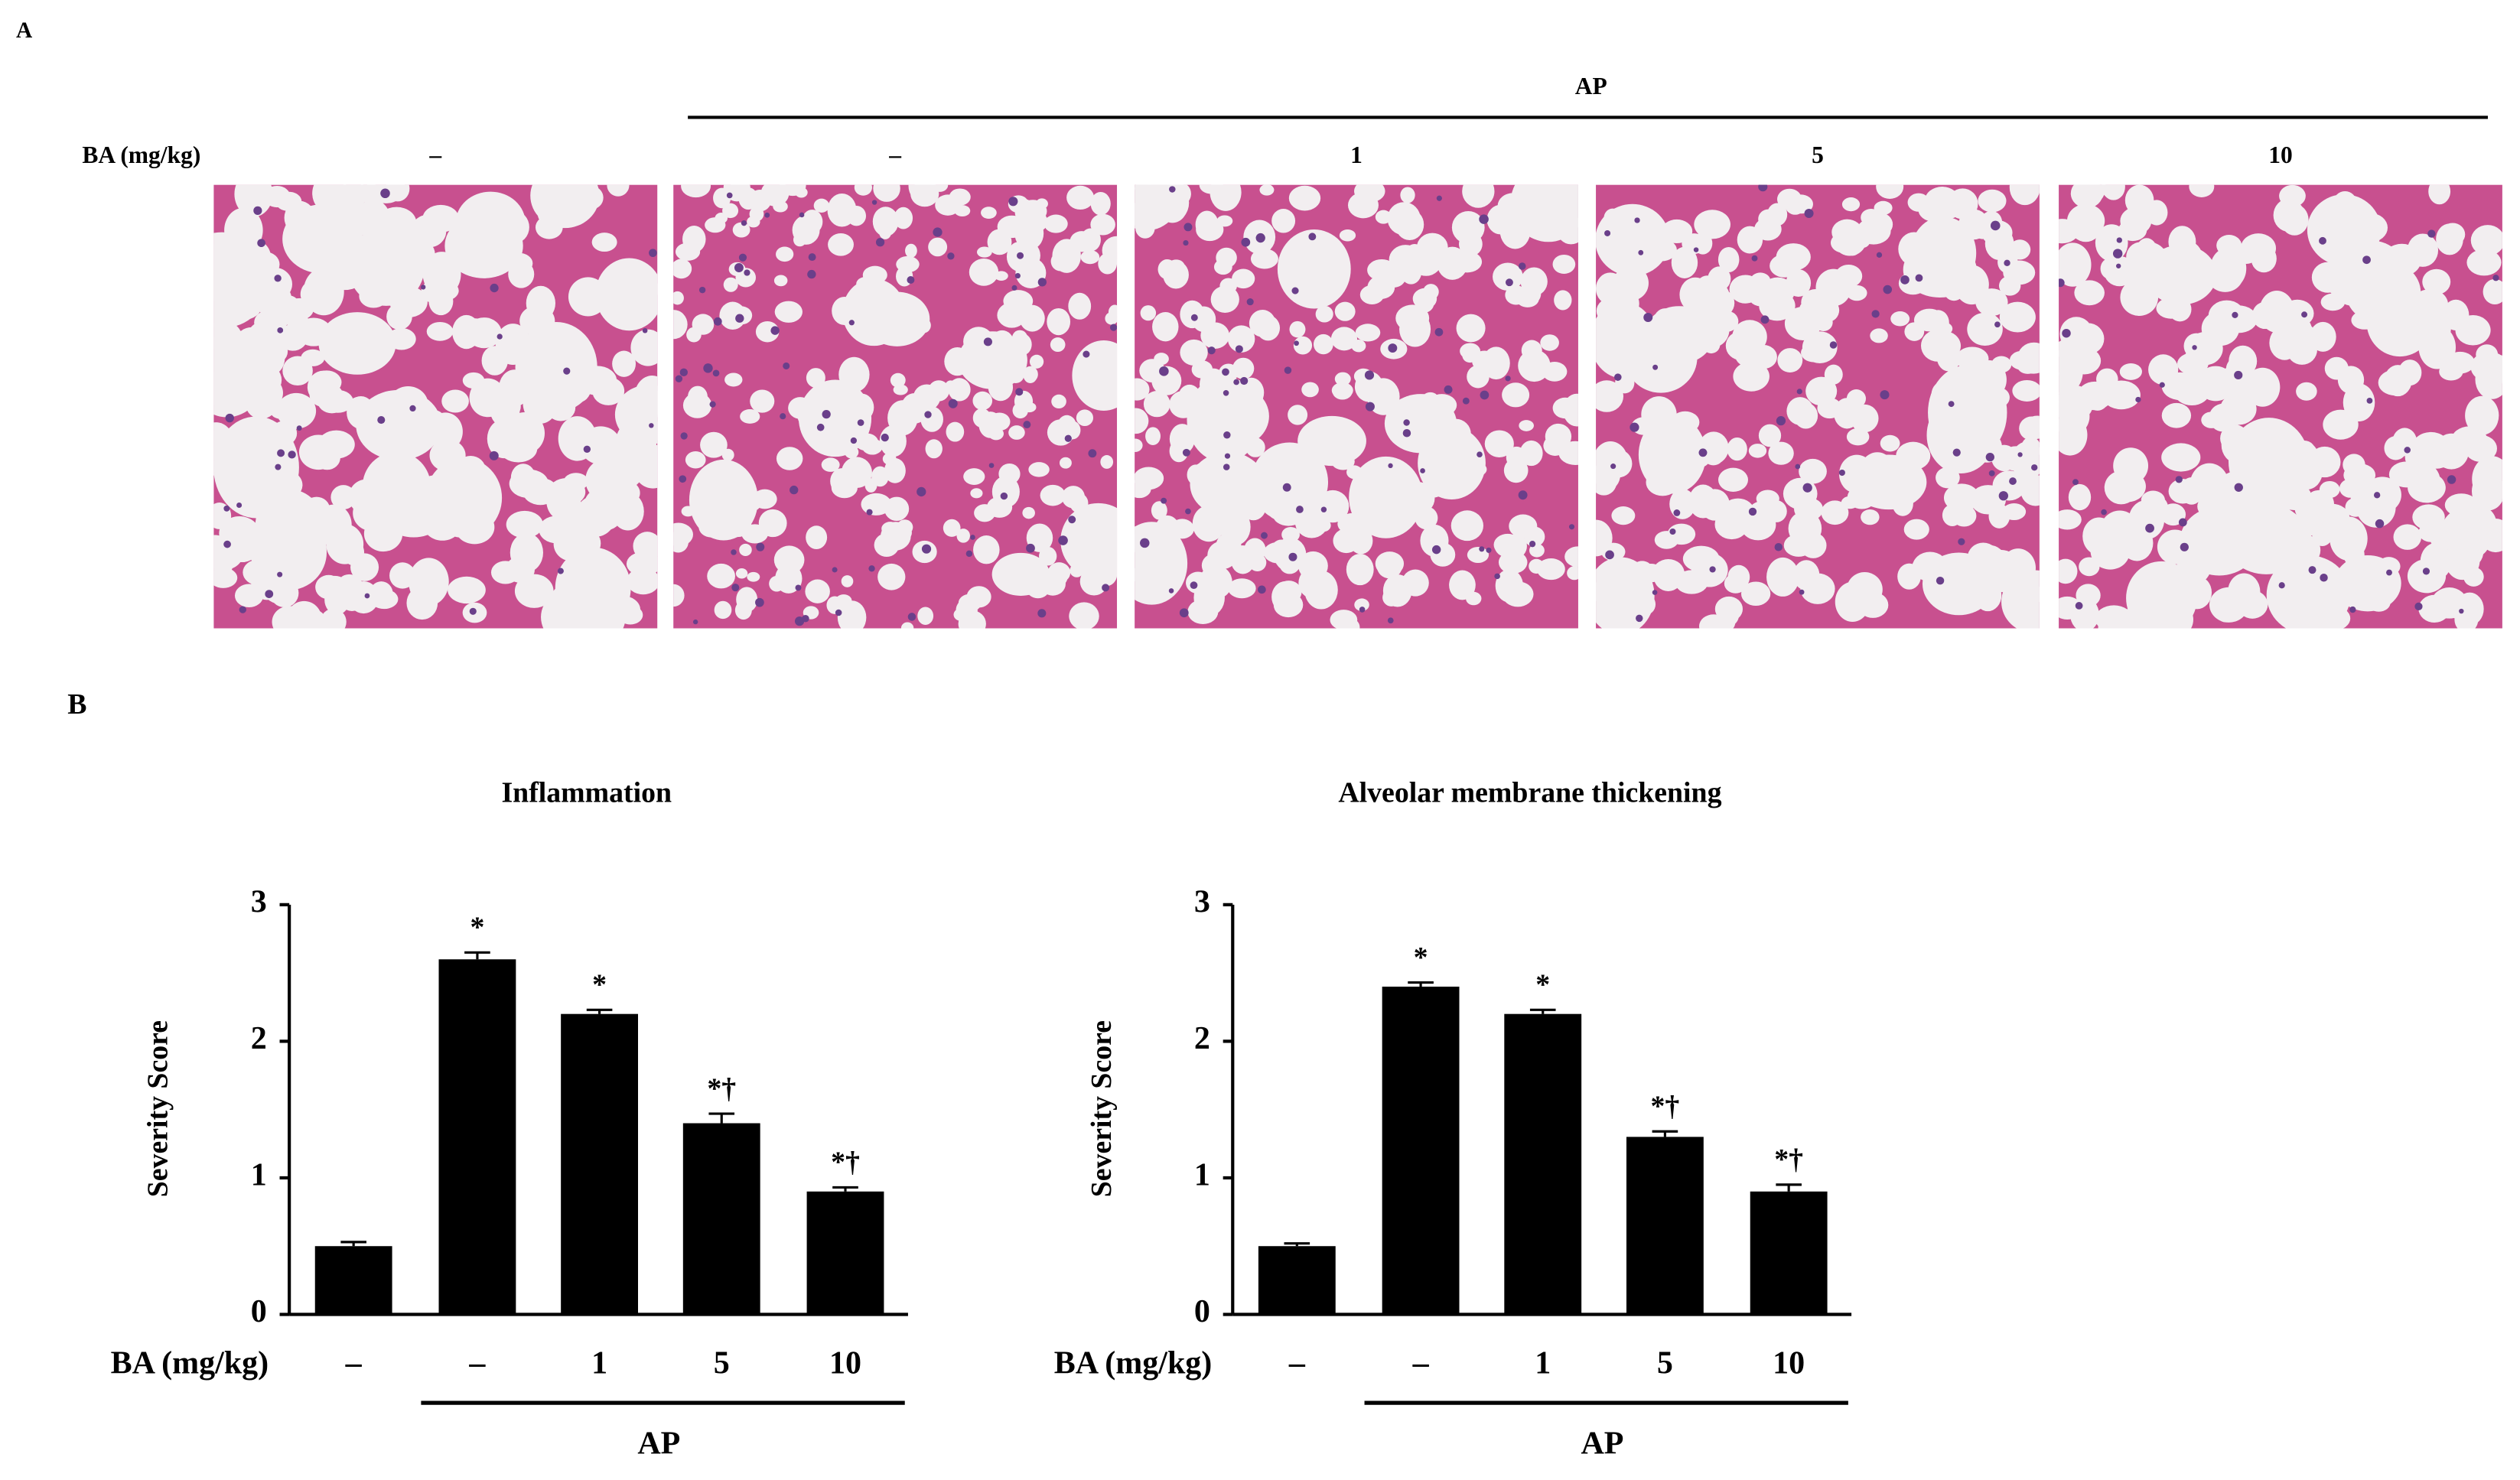 Image resolution: width=2520 pixels, height=1480 pixels. Describe the element at coordinates (1102, 1108) in the screenshot. I see `y-axis-label: Severity Score` at that location.